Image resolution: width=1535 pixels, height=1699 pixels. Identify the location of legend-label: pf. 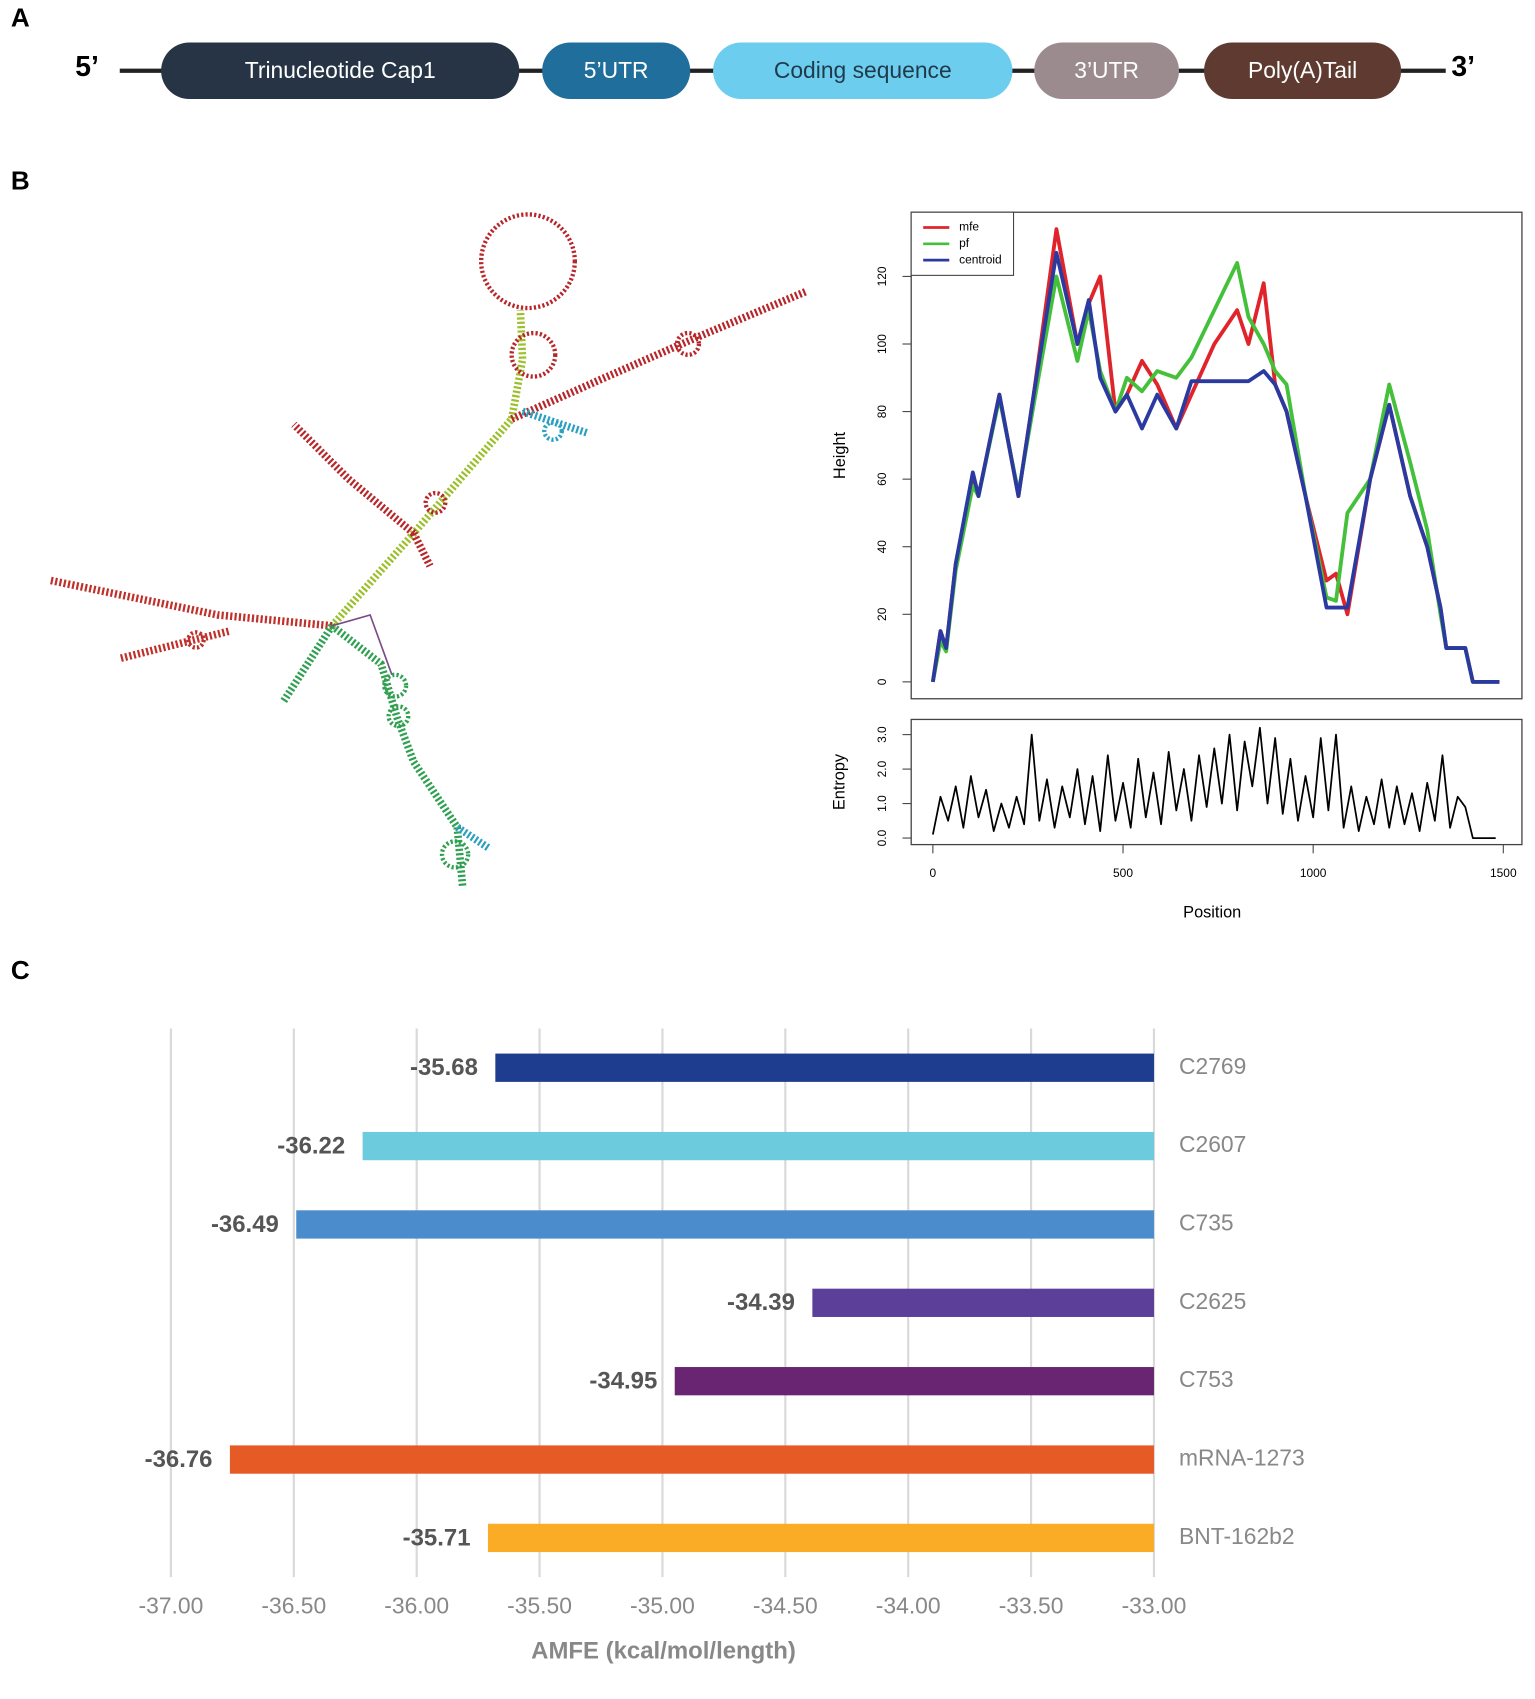
(964, 243).